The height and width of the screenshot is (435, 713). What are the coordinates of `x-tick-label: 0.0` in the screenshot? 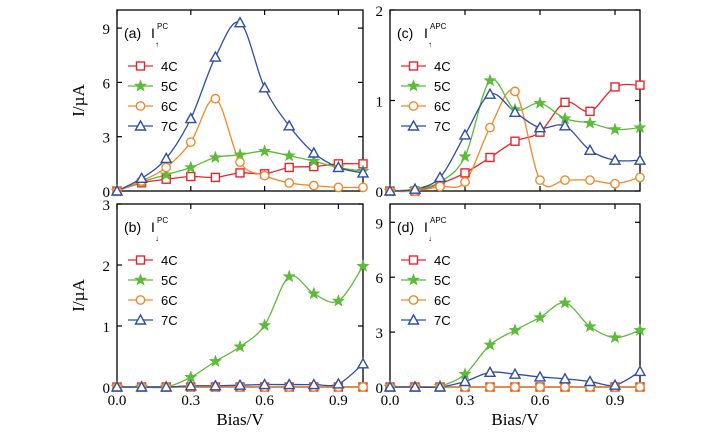 It's located at (390, 401).